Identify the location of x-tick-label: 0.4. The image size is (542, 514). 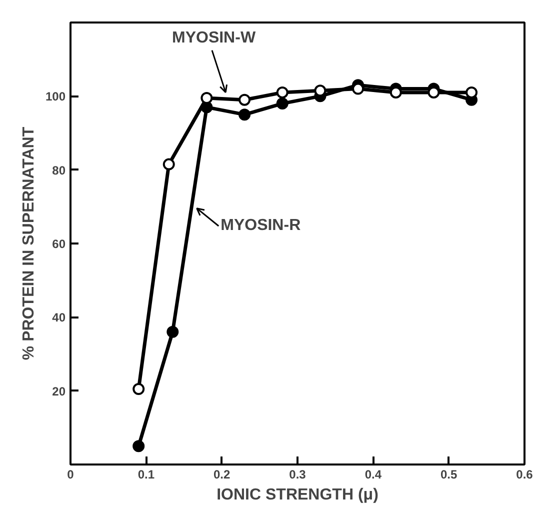
(373, 475).